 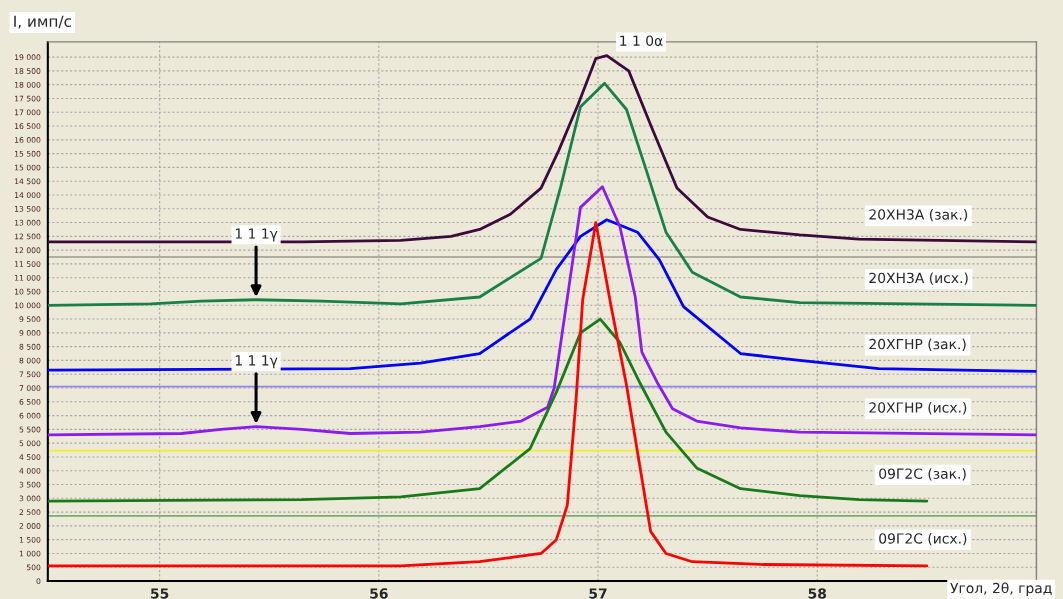 I want to click on series-label: 09Г2С (исх.), so click(x=923, y=539).